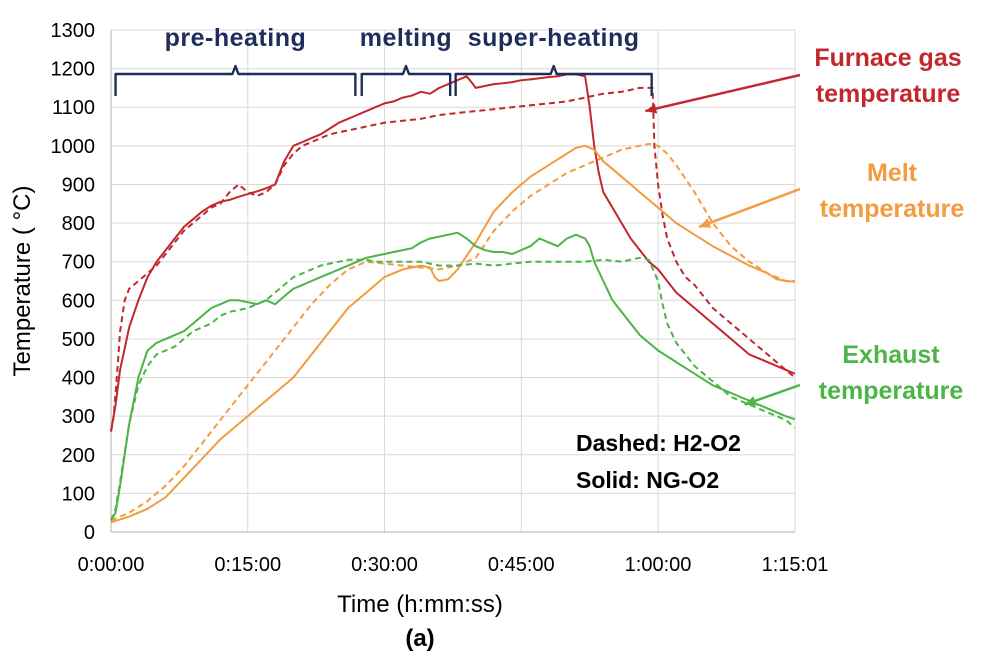 The height and width of the screenshot is (660, 994). I want to click on x-tick-label: 0:45:00, so click(521, 565).